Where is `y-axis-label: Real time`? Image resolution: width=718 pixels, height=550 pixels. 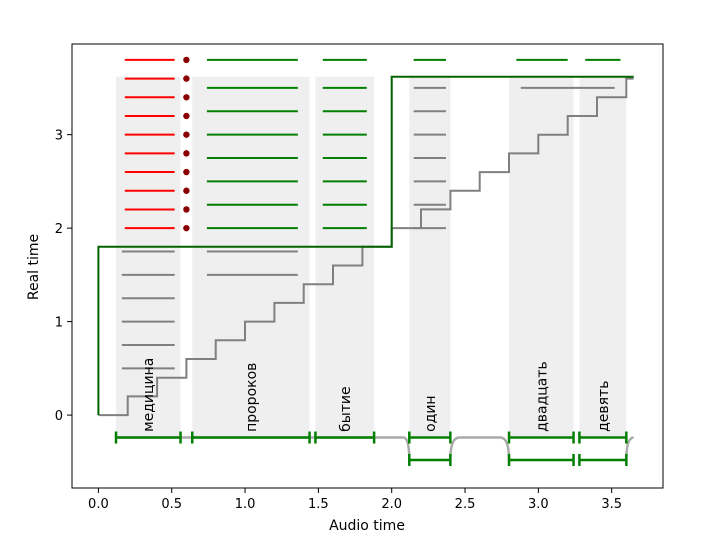 y-axis-label: Real time is located at coordinates (34, 267).